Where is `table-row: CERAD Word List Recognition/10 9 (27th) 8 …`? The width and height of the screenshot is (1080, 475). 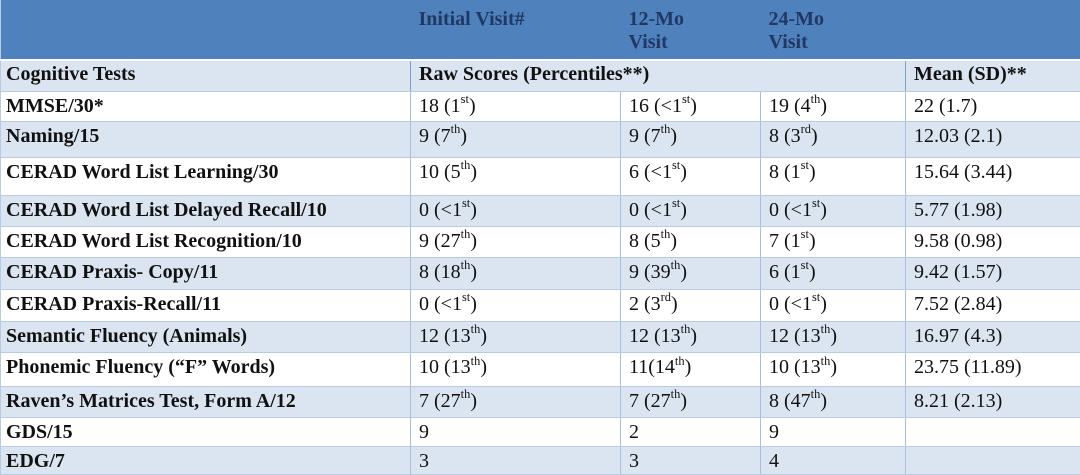
table-row: CERAD Word List Recognition/10 9 (27th) 8 … is located at coordinates (540, 242).